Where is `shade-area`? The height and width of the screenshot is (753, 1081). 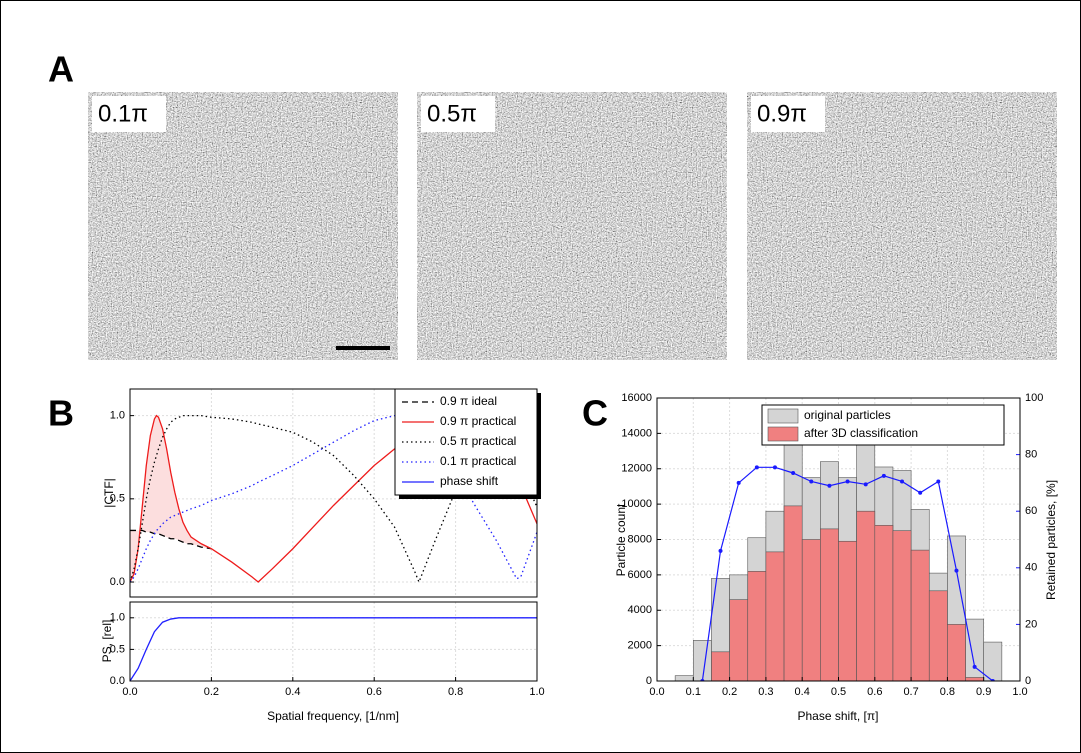
shade-area is located at coordinates (171, 499).